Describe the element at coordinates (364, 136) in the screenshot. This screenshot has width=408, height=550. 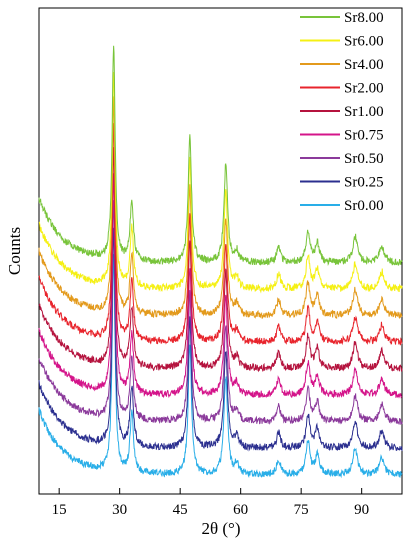
I see `legend-label: Sr0.75` at that location.